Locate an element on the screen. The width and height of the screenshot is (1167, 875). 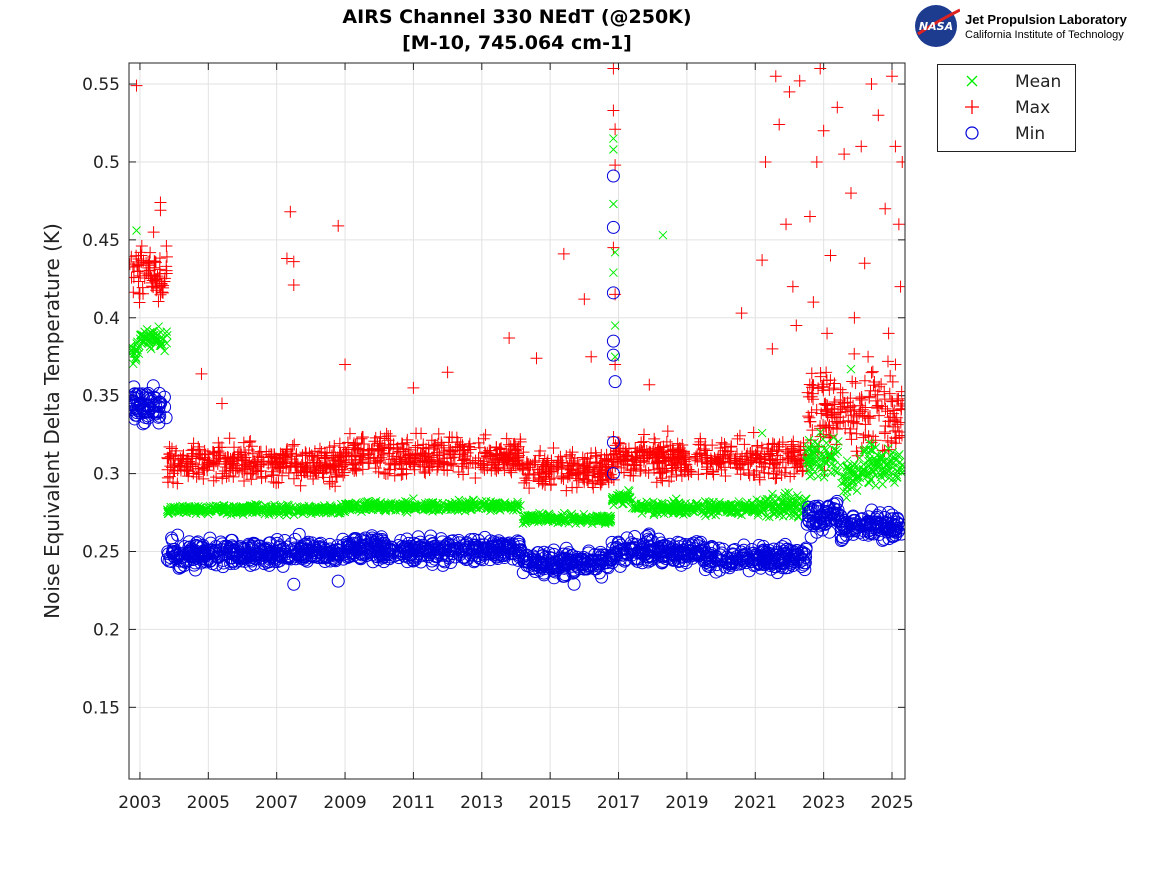
legend-item-max: Max is located at coordinates (1006, 108).